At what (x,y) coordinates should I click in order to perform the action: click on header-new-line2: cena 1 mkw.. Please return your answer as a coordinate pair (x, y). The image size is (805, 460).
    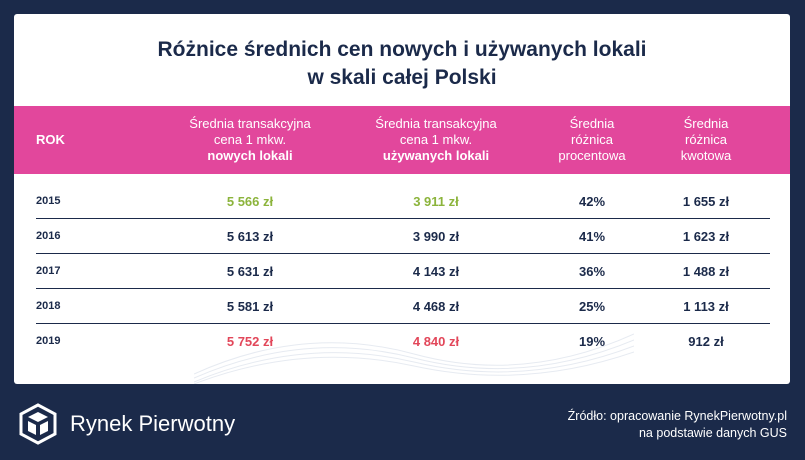
    Looking at the image, I should click on (250, 139).